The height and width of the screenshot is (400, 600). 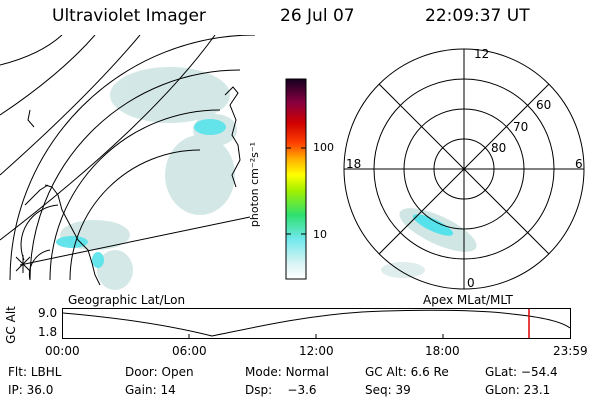 I want to click on colorbar-tick-100: 100, so click(x=323, y=147).